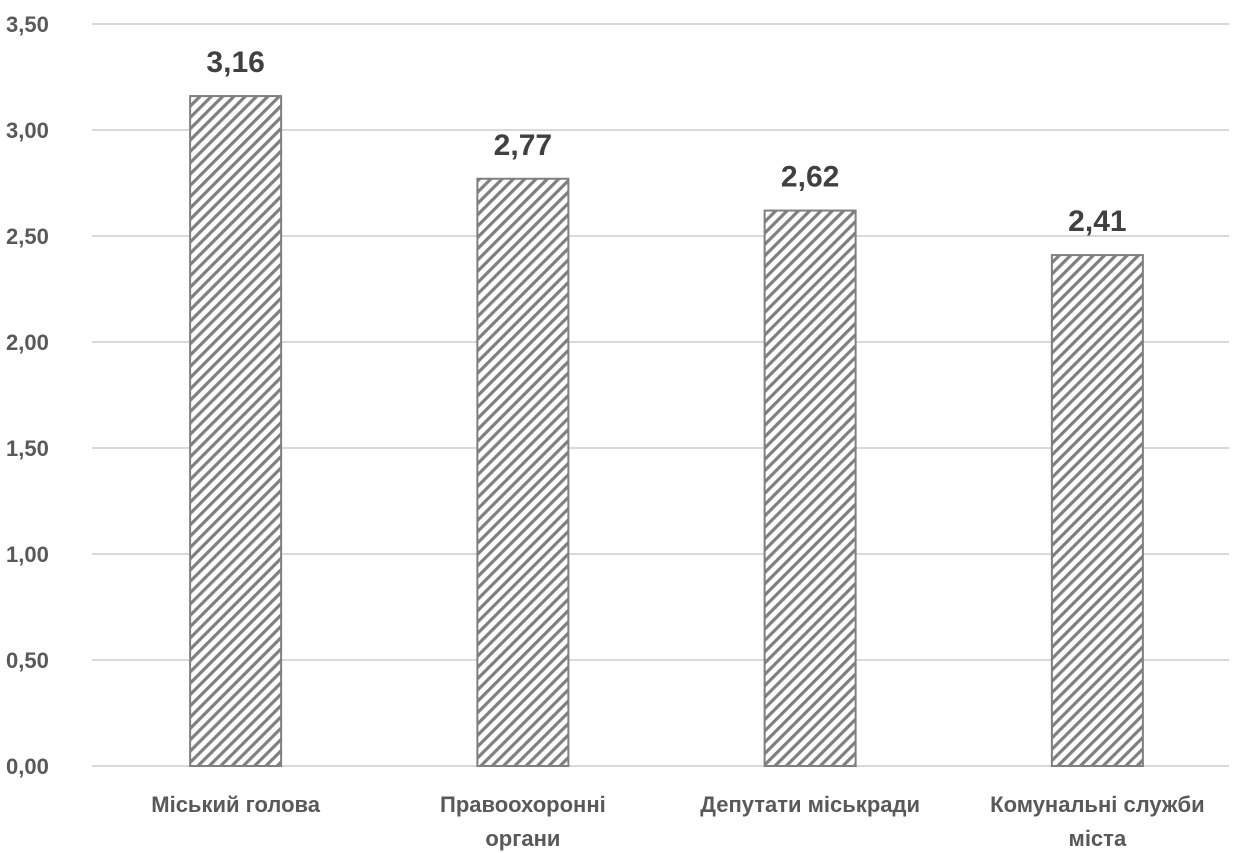 The height and width of the screenshot is (853, 1241). What do you see at coordinates (810, 177) in the screenshot?
I see `data-label: 2,62` at bounding box center [810, 177].